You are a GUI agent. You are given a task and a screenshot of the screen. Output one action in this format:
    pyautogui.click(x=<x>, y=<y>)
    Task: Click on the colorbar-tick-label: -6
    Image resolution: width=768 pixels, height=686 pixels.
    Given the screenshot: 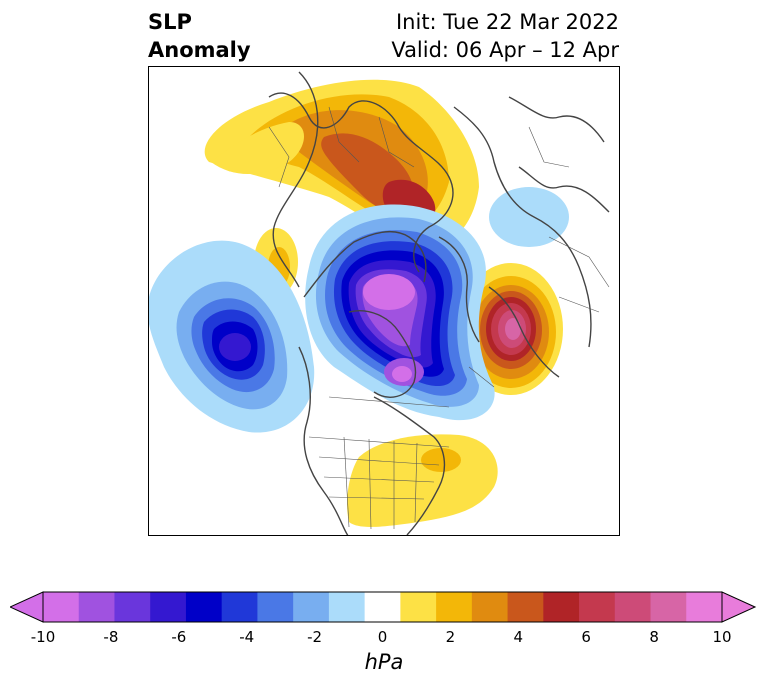 What is the action you would take?
    pyautogui.click(x=179, y=637)
    